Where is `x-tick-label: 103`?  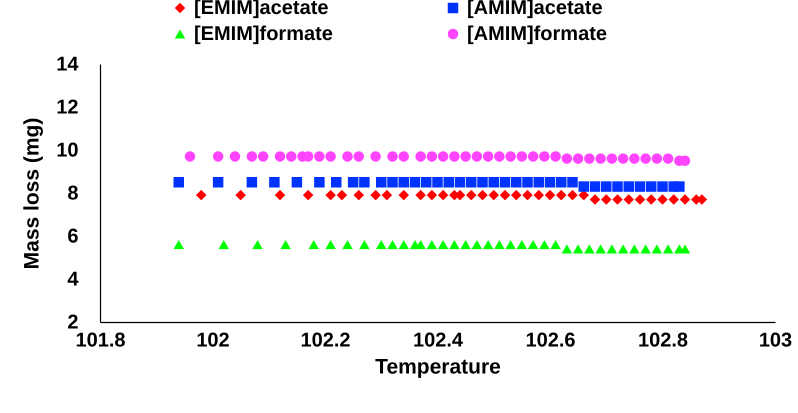
x-tick-label: 103 is located at coordinates (775, 341).